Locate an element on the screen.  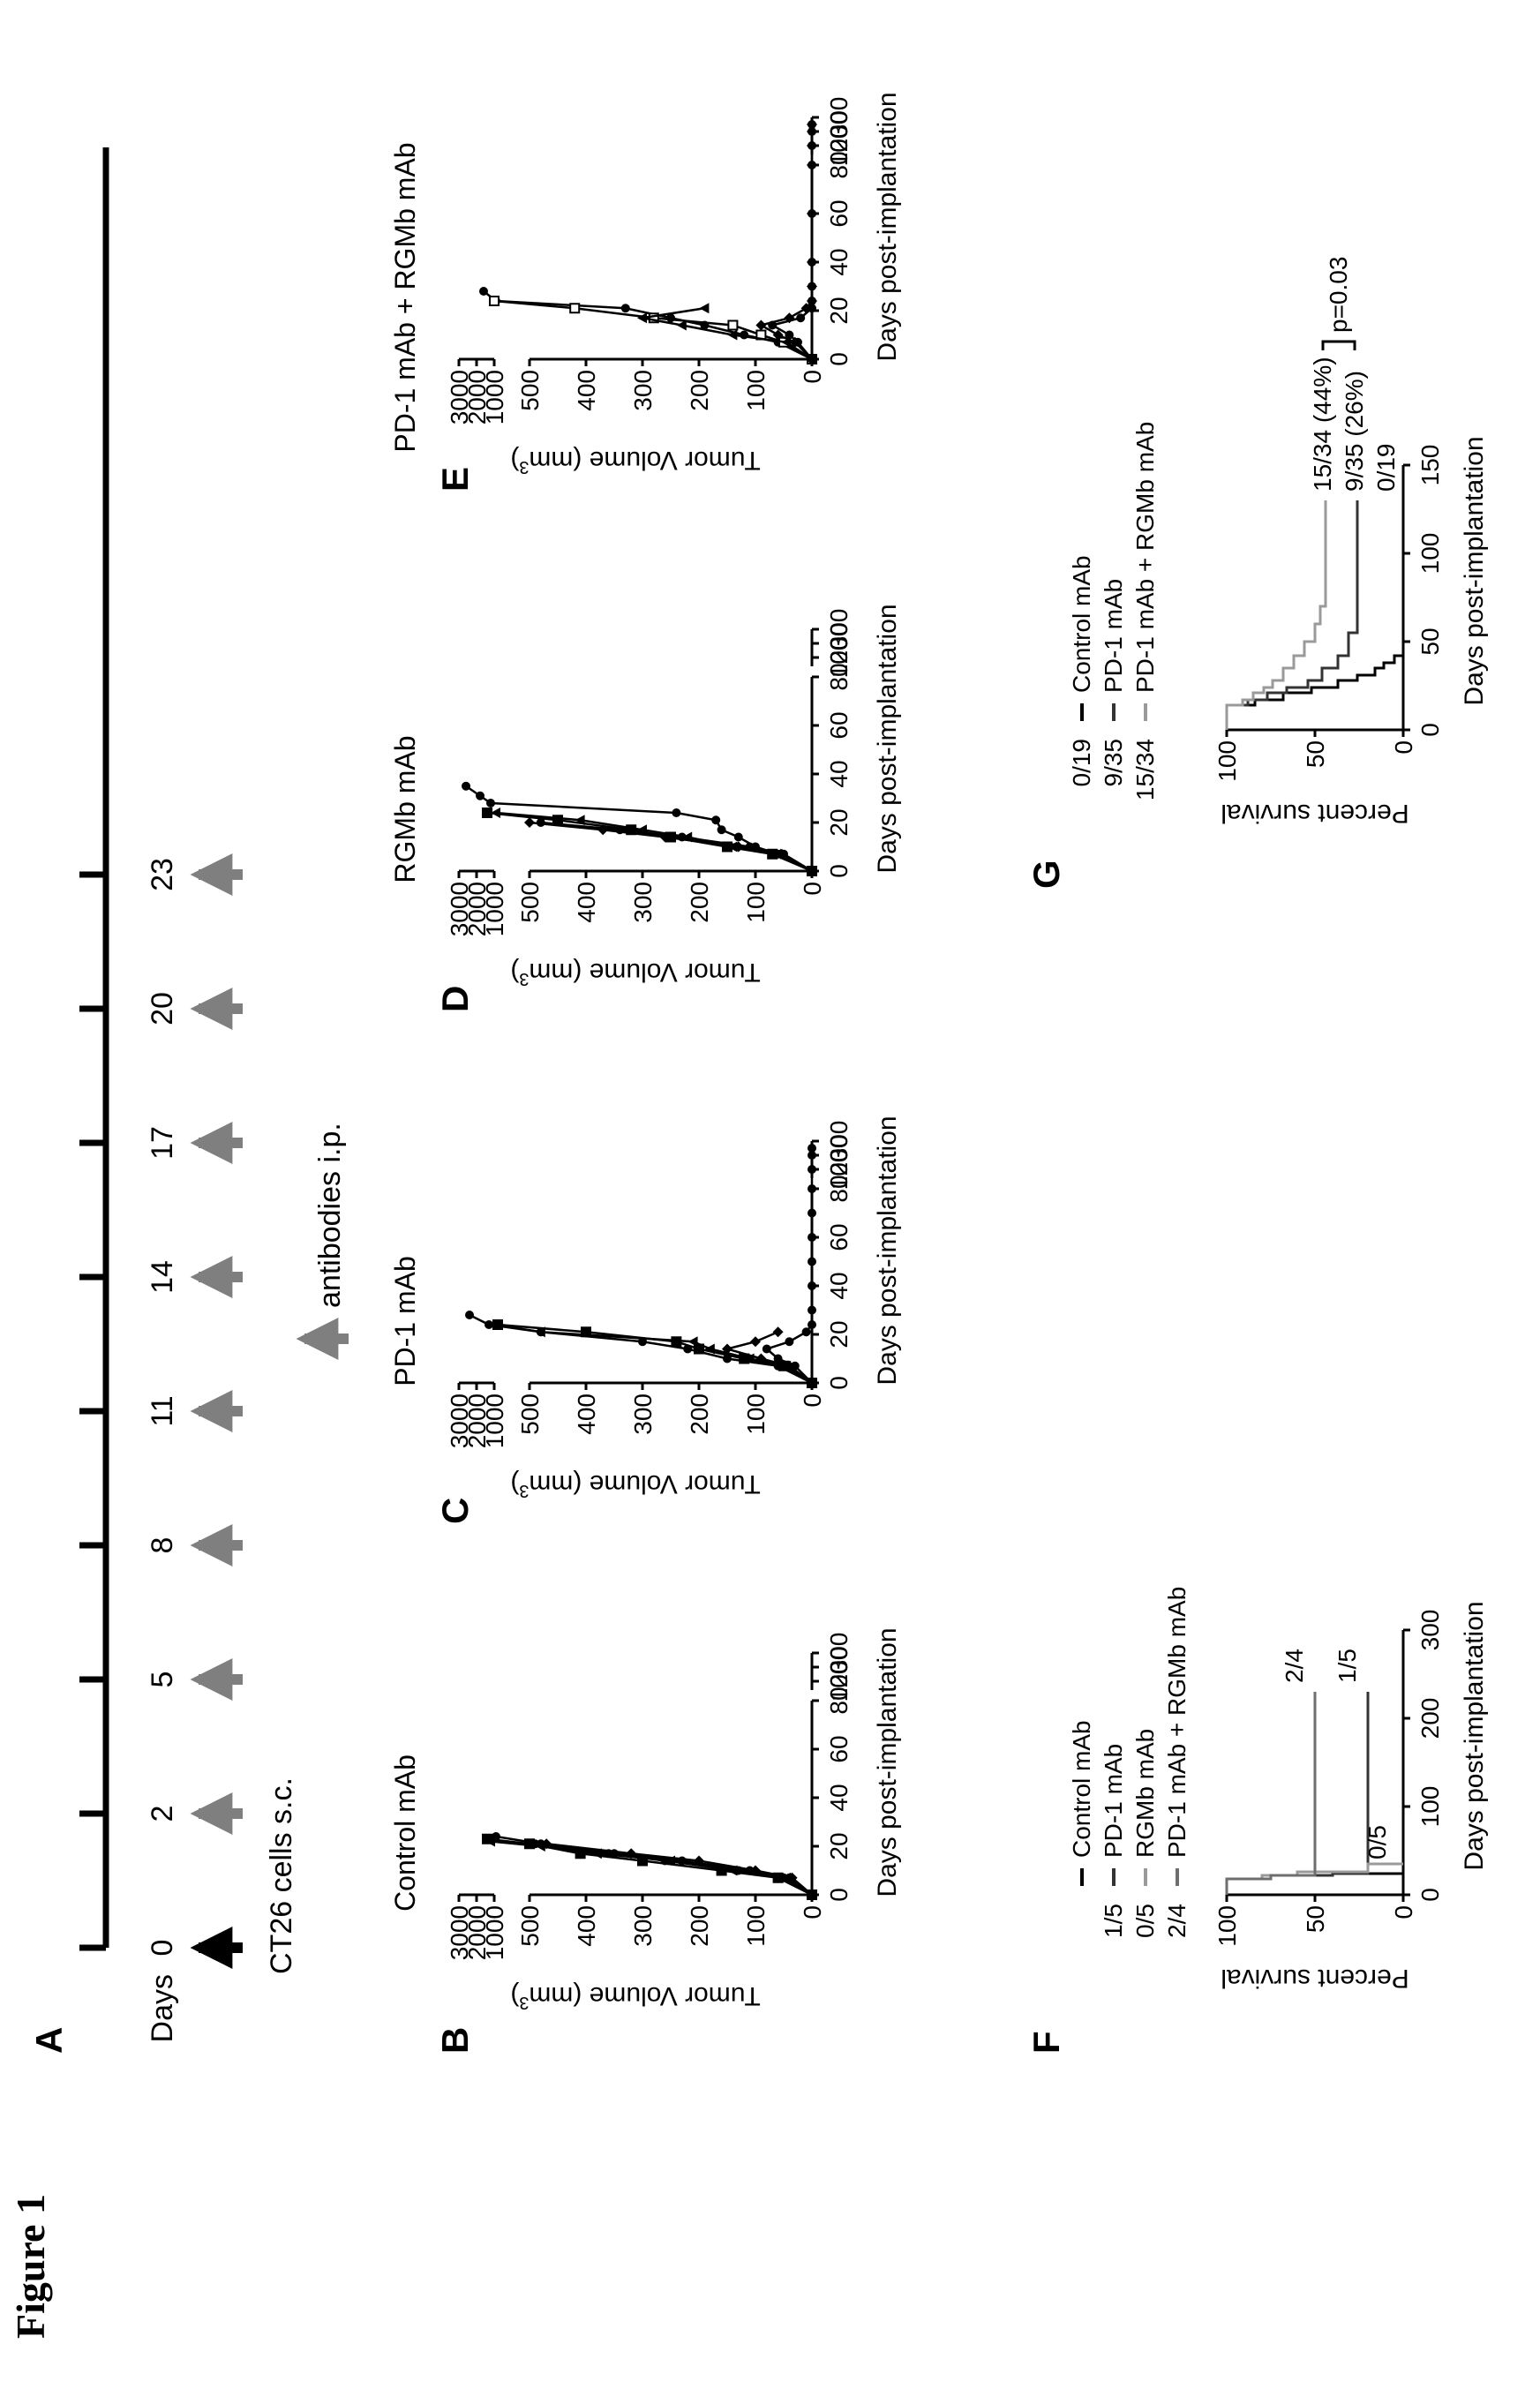
survival-annotation: 2/4 is located at coordinates (1294, 1666).